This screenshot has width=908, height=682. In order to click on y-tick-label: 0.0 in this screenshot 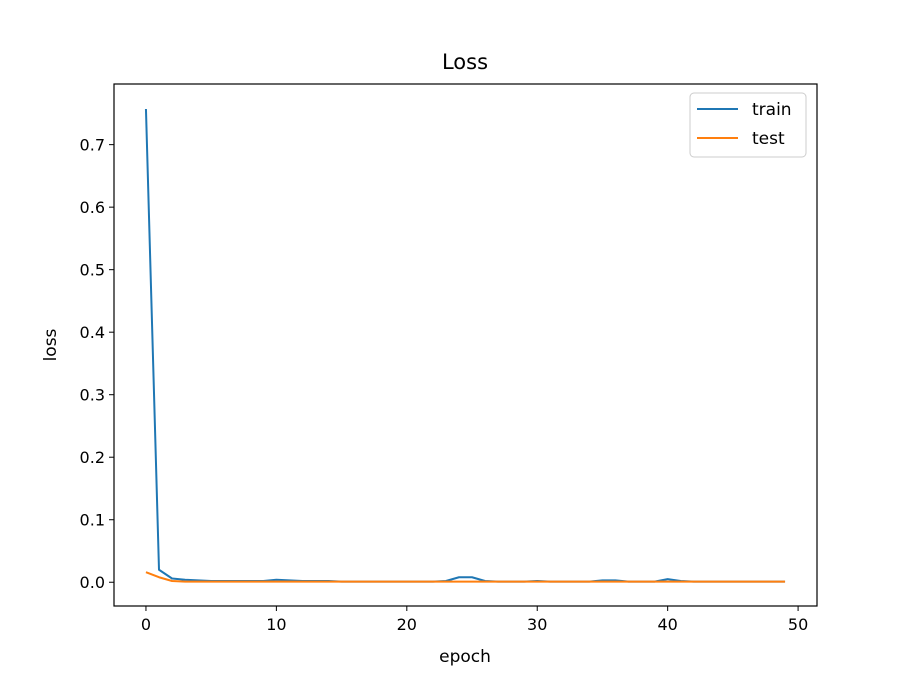, I will do `click(92, 582)`.